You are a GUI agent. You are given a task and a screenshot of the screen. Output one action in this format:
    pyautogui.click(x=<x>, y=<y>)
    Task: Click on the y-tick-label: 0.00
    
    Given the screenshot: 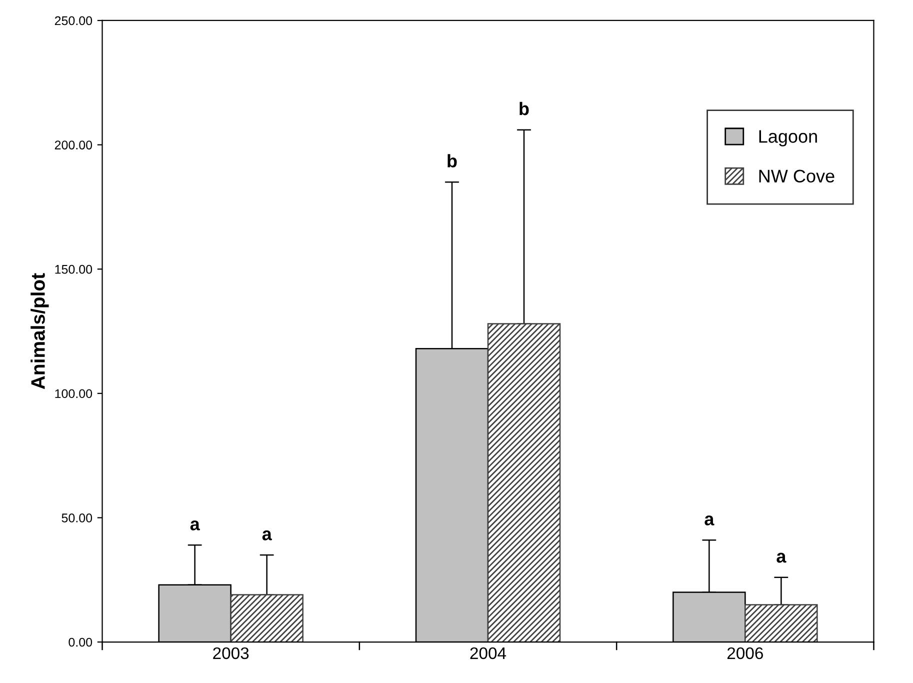 What is the action you would take?
    pyautogui.click(x=80, y=642)
    